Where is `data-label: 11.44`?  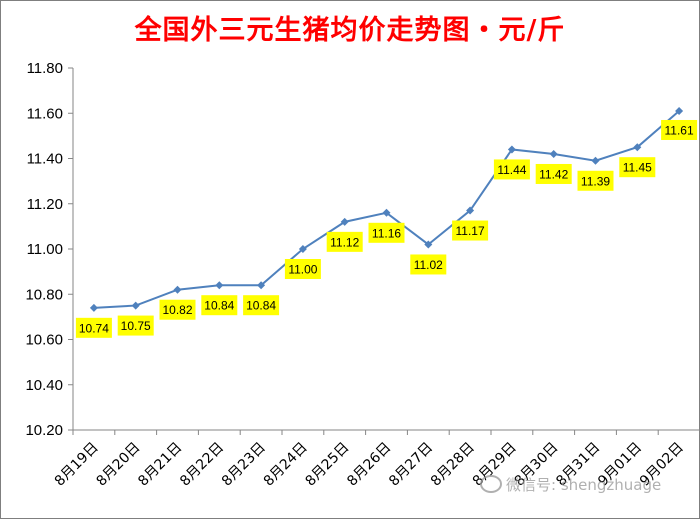 data-label: 11.44 is located at coordinates (511, 169).